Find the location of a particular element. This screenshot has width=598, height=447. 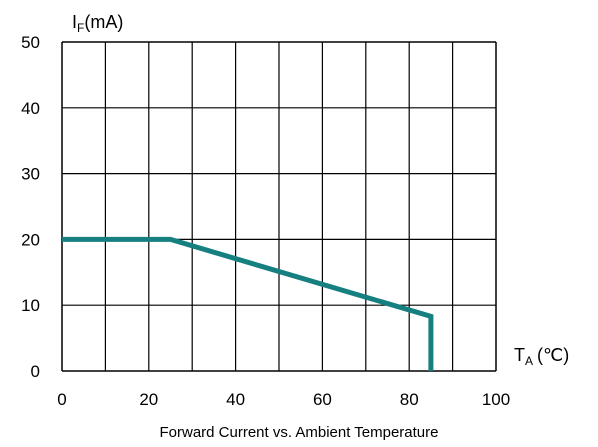

x-tick-labels: 0 20 40 60 80 100 is located at coordinates (283, 399).